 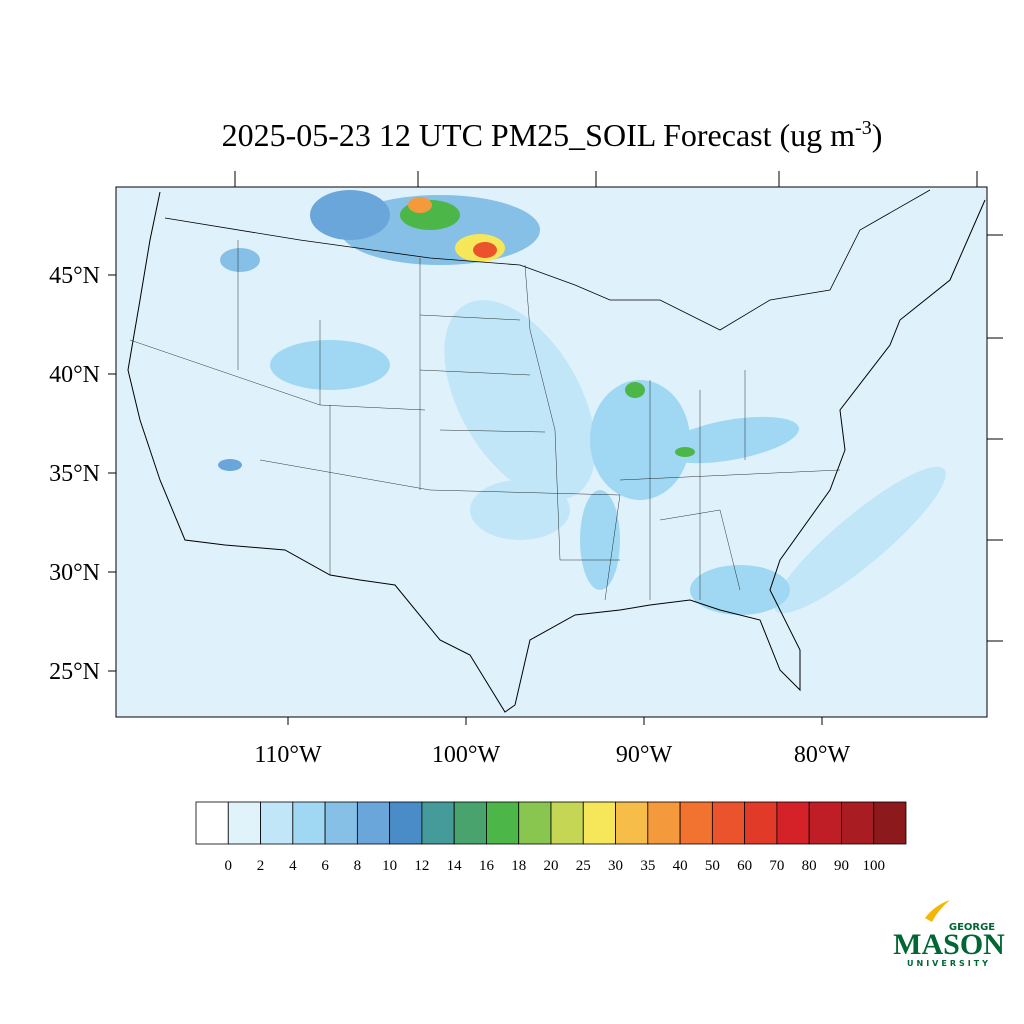 I want to click on colorbar-label: 40, so click(x=680, y=866).